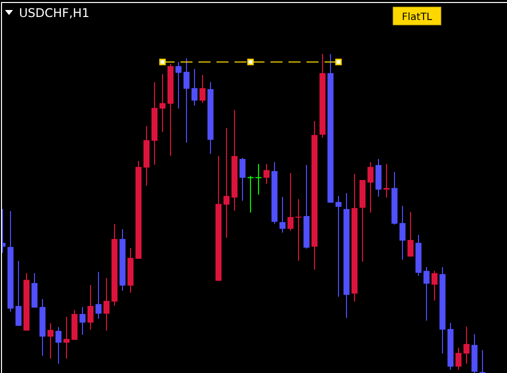 Image resolution: width=507 pixels, height=373 pixels. Describe the element at coordinates (54, 13) in the screenshot. I see `chart-title: USDCHF,H1` at that location.